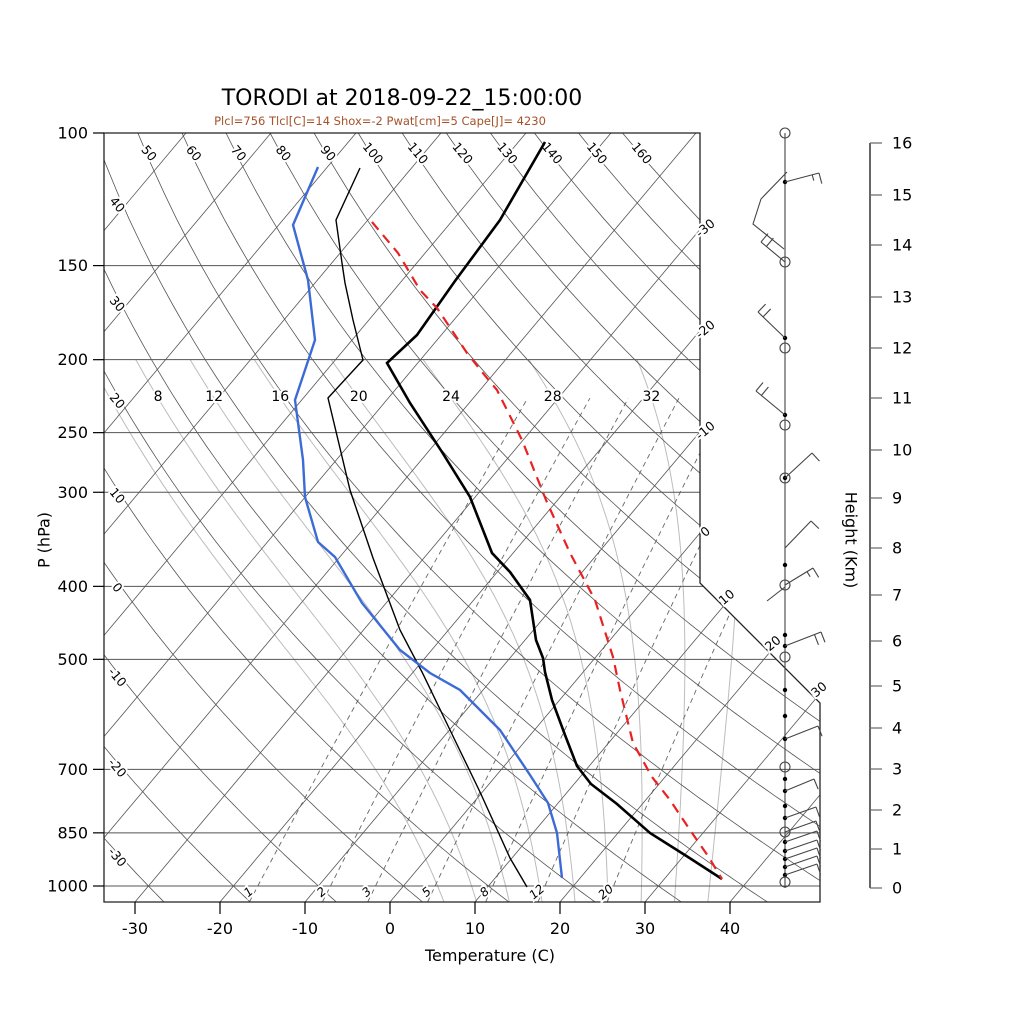  What do you see at coordinates (902, 245) in the screenshot?
I see `height-tick-label: 14` at bounding box center [902, 245].